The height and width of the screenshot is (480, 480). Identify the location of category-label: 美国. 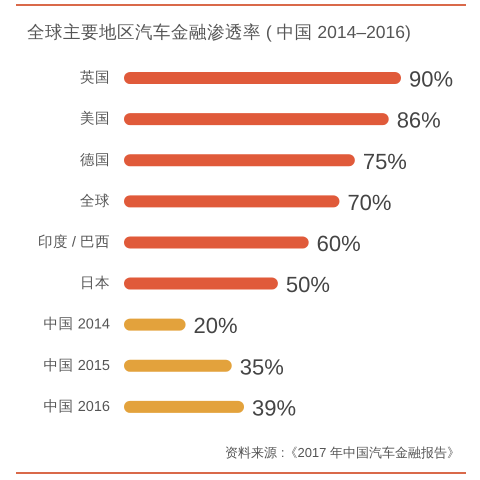
(95, 119).